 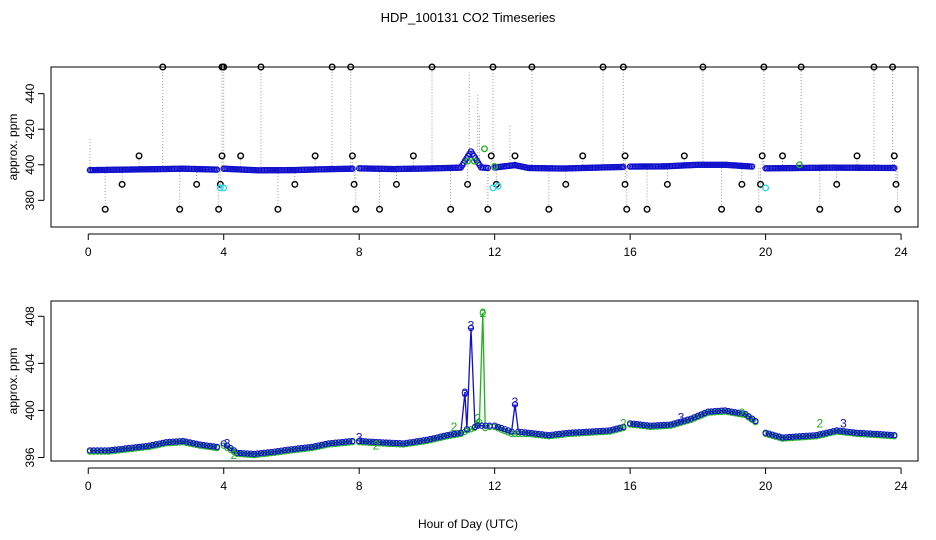 I want to click on figure-title: HDP_100131 CO2 Timeseries, so click(x=468, y=17).